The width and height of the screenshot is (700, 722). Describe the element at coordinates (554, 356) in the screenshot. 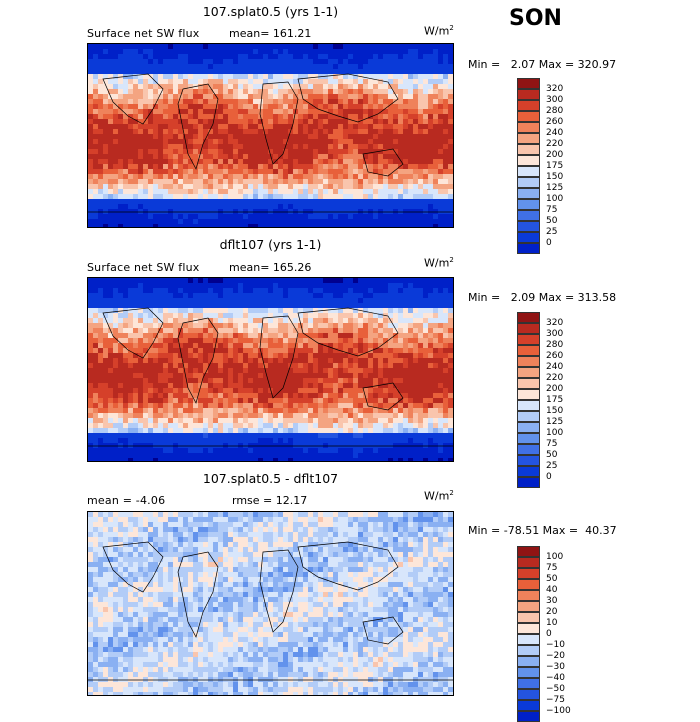

I see `colorbar-tick-label: 260` at that location.